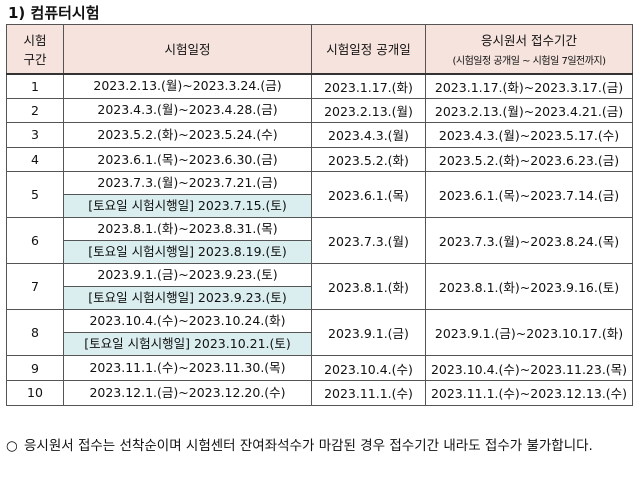  Describe the element at coordinates (187, 321) in the screenshot. I see `schedule-range: 2023.10.4.(수)~2023.10.24.(화)` at that location.